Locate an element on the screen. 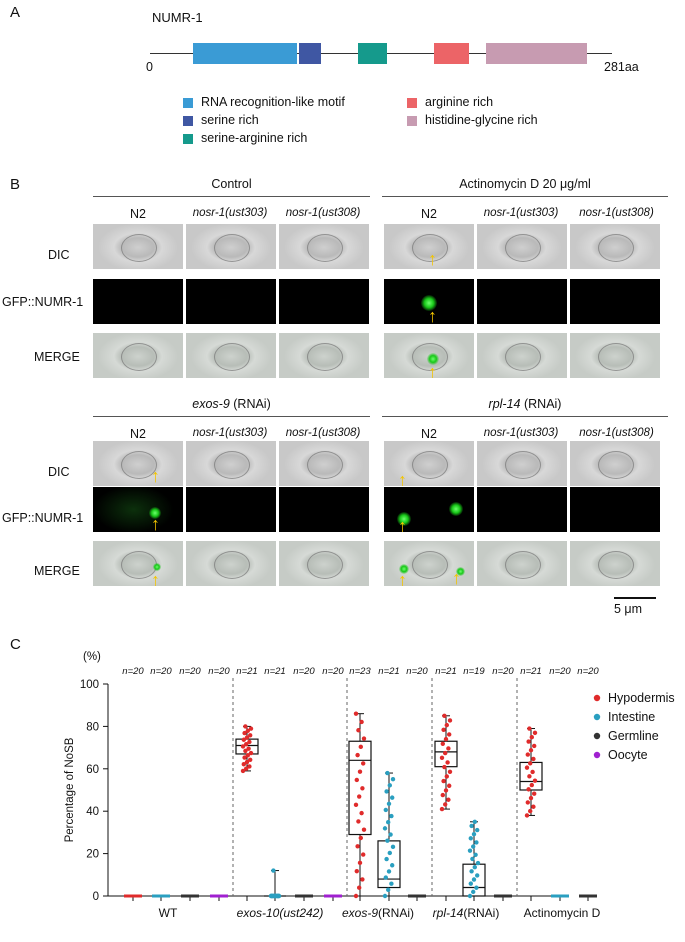 The image size is (685, 942). panel-a-letter: A is located at coordinates (15, 12).